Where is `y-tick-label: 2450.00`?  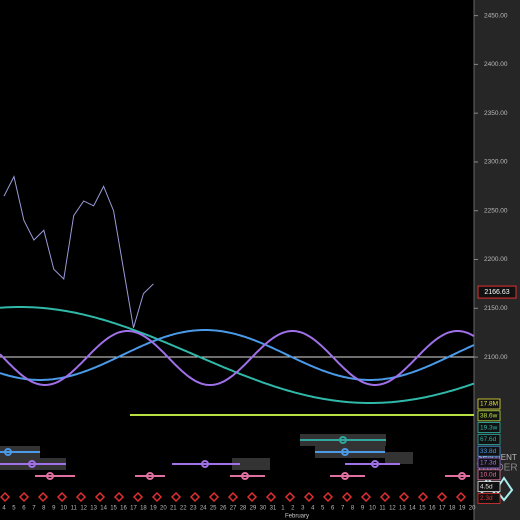
y-tick-label: 2450.00 is located at coordinates (496, 15).